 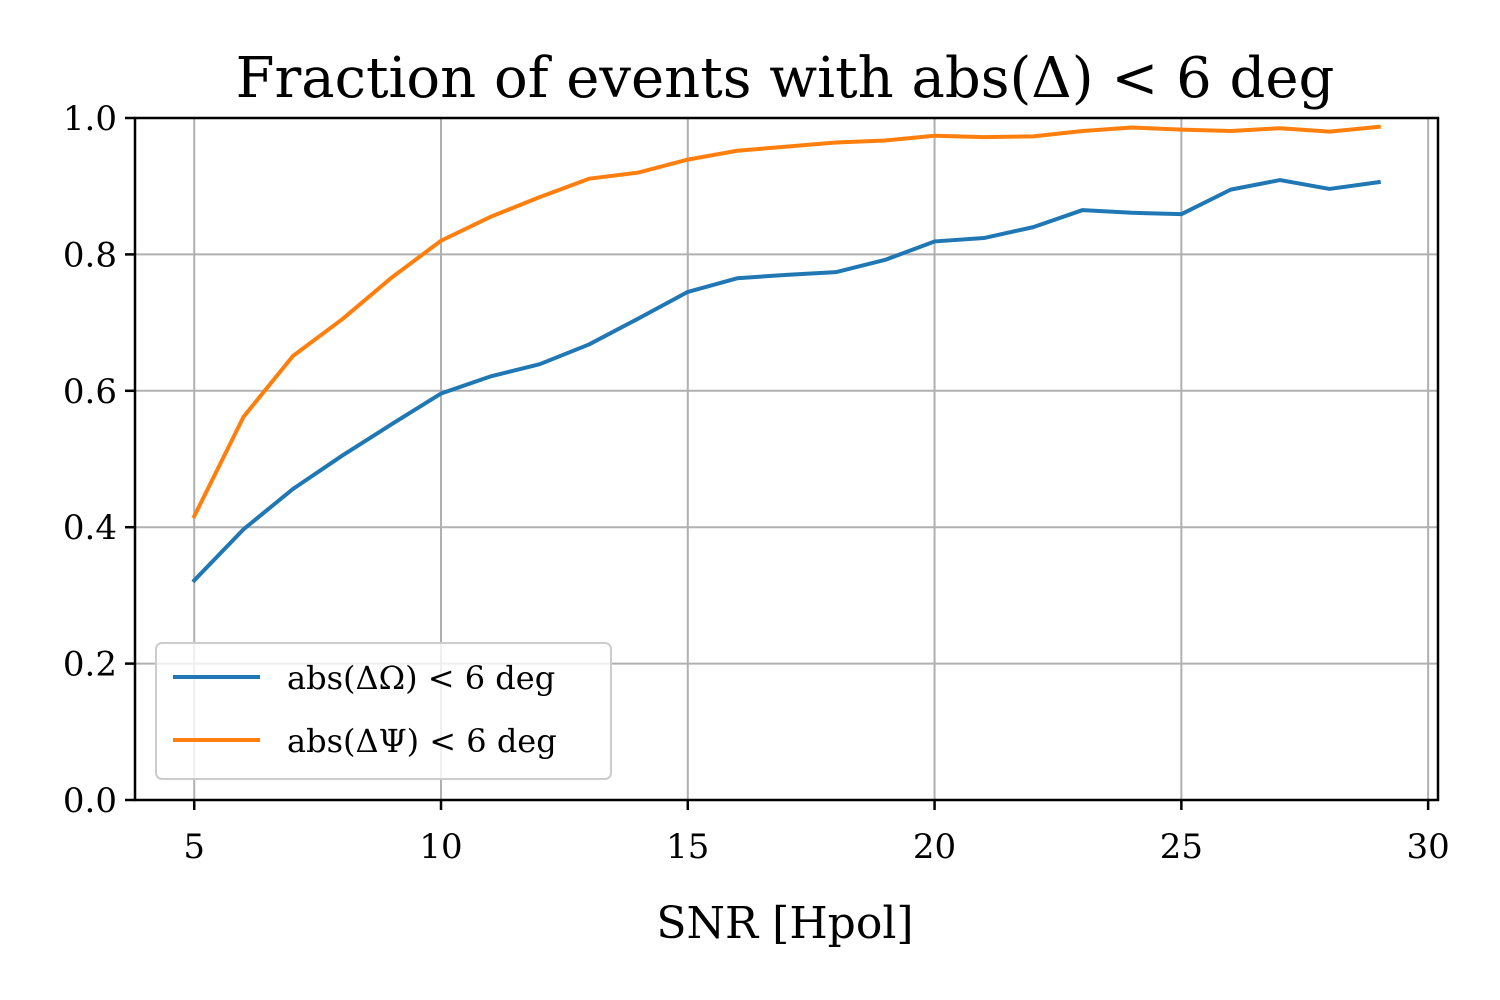 I want to click on x-tick-label: 20, so click(x=934, y=847).